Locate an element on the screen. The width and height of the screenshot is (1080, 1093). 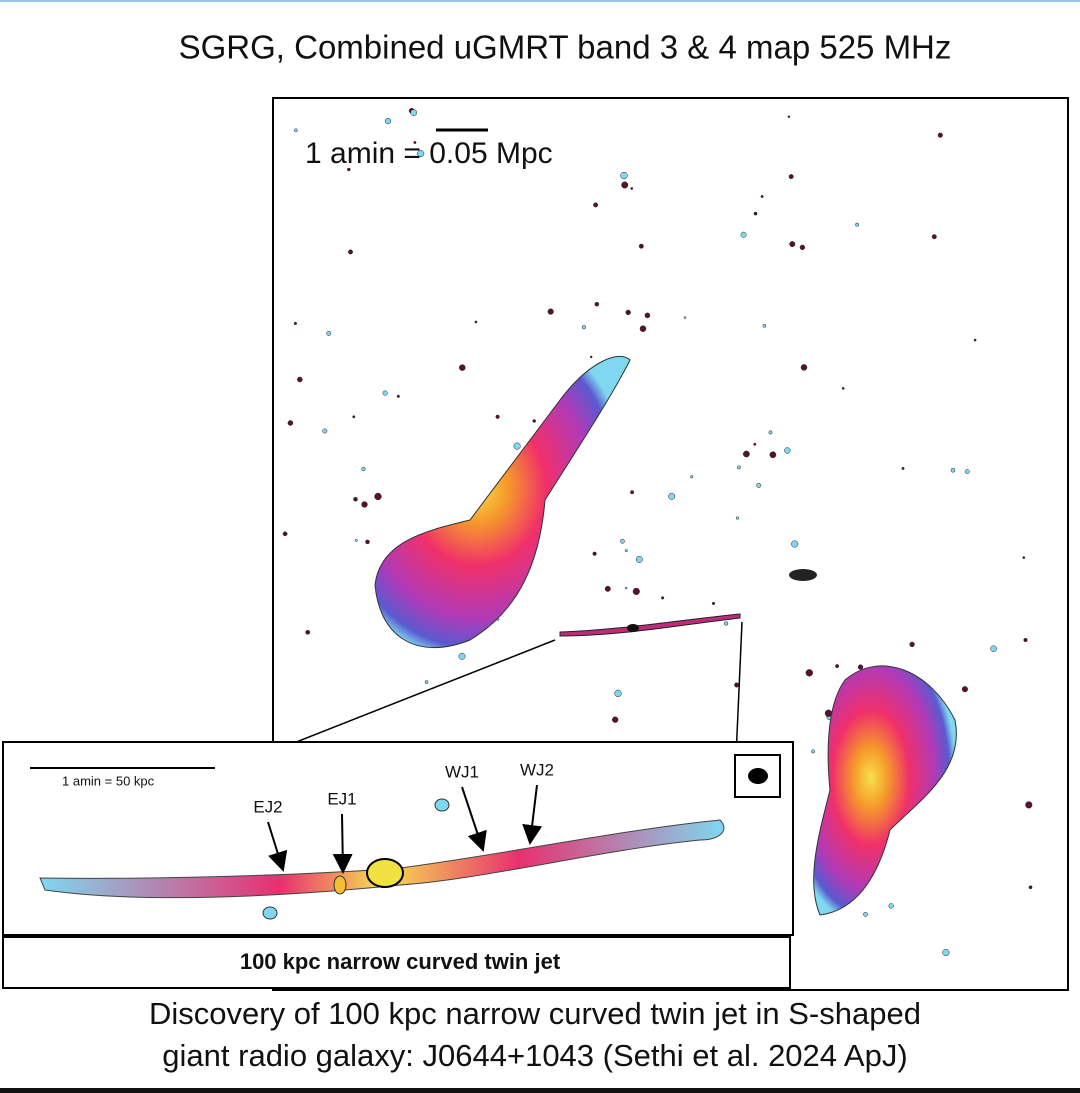
beam is located at coordinates (758, 776).